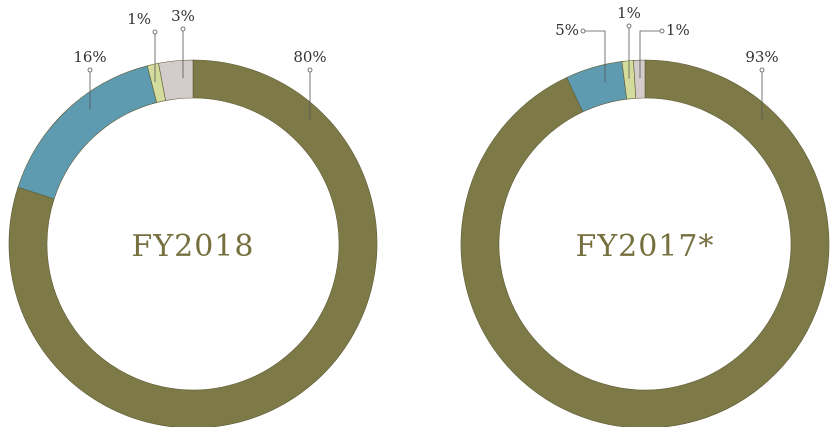 This screenshot has width=832, height=427. What do you see at coordinates (567, 30) in the screenshot?
I see `value-label: 5%` at bounding box center [567, 30].